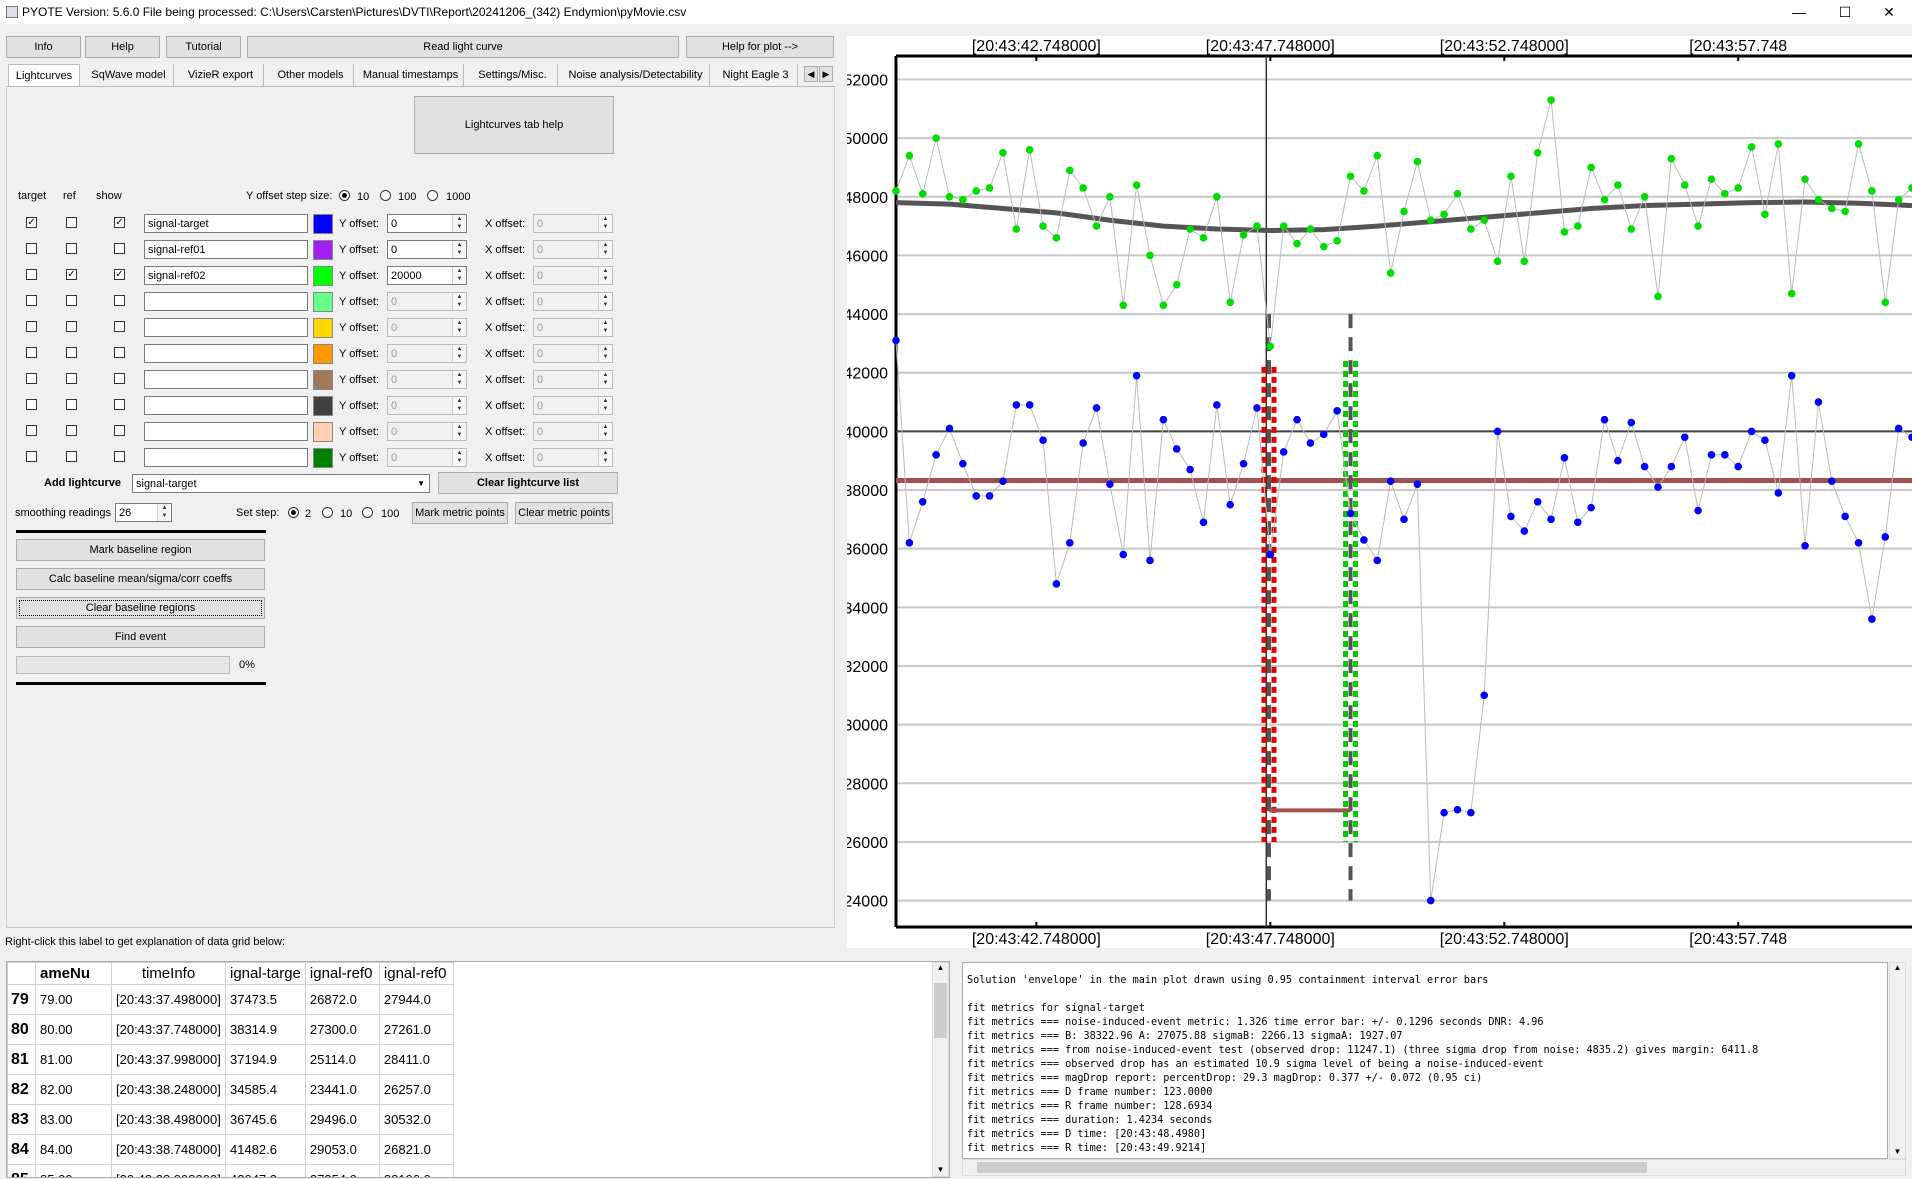 This screenshot has height=1179, width=1912. Describe the element at coordinates (140, 608) in the screenshot. I see `clear-baseline-regions-button: Clear baseline regions` at that location.